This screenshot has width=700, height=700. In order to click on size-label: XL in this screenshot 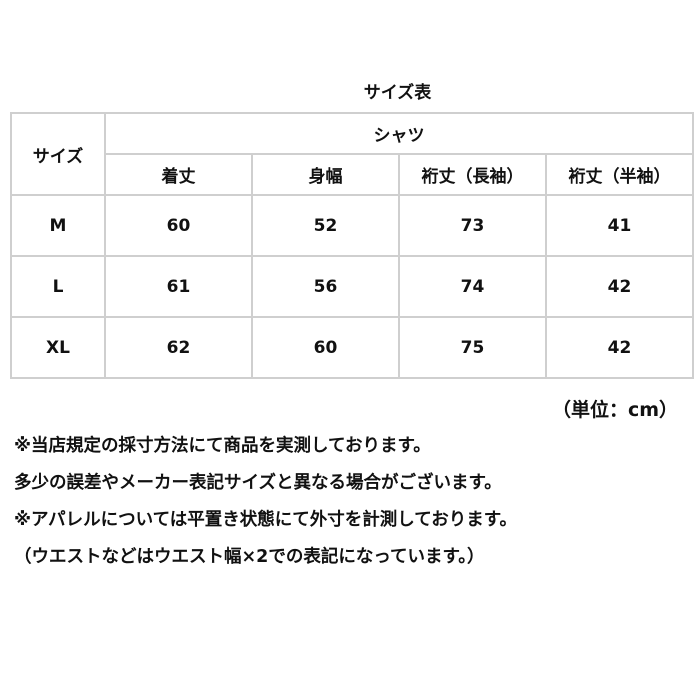, I will do `click(58, 347)`.